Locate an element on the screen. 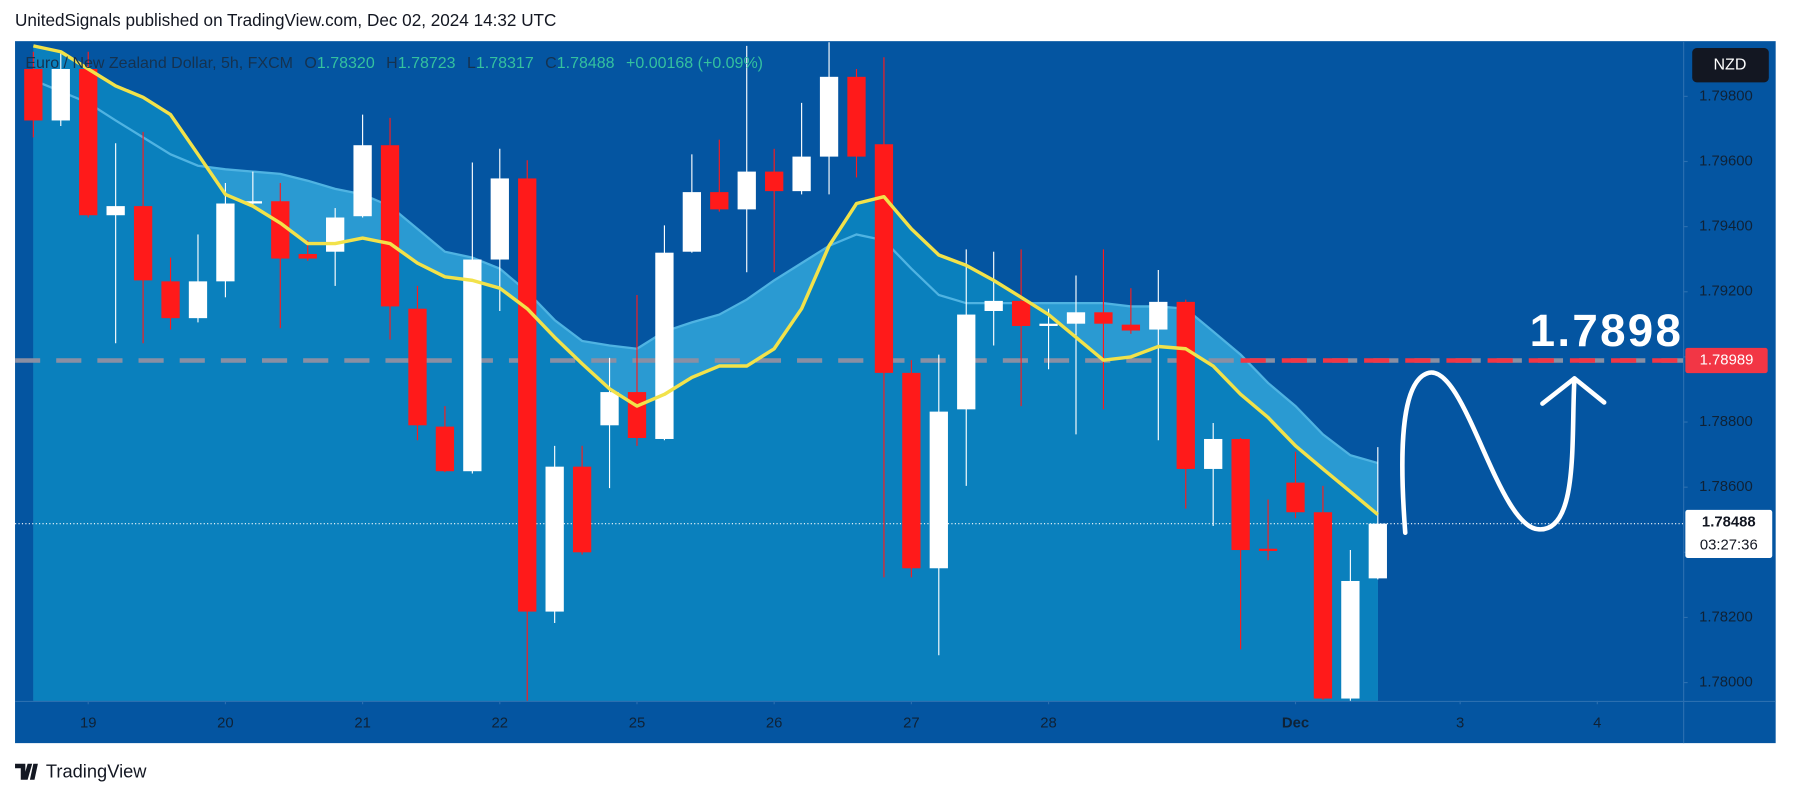 This screenshot has width=1793, height=798. x-tick-label: 4 is located at coordinates (1597, 724).